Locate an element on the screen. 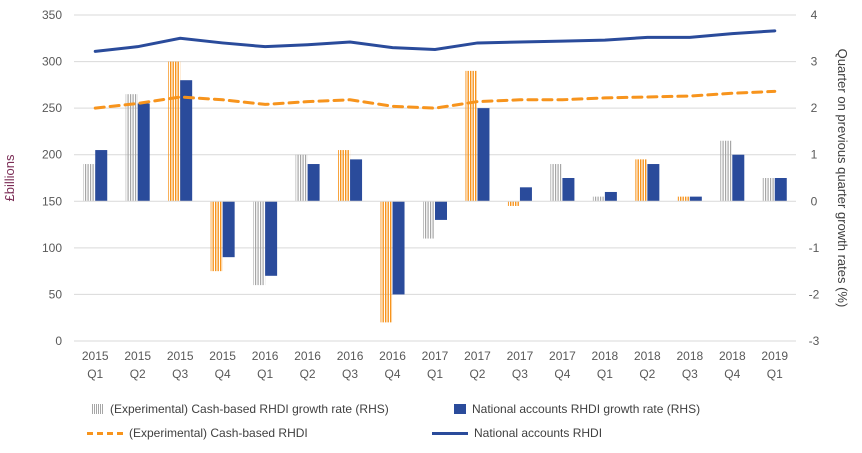 Image resolution: width=862 pixels, height=453 pixels. y-tick-label: 200 is located at coordinates (52, 155).